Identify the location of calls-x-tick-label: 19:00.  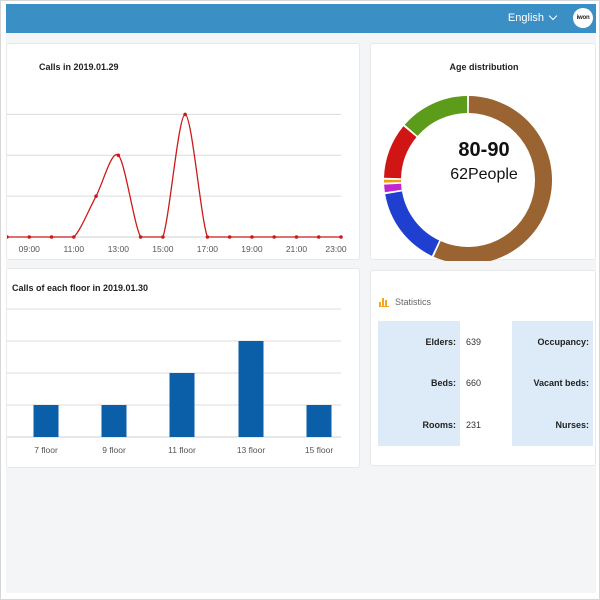
(252, 249).